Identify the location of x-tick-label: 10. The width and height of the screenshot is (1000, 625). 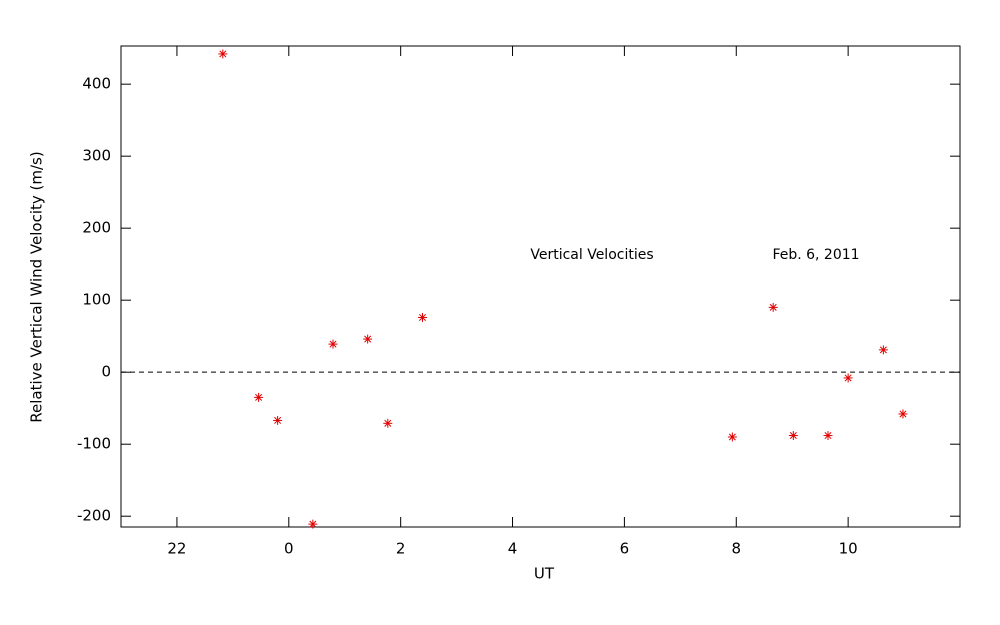
(848, 549).